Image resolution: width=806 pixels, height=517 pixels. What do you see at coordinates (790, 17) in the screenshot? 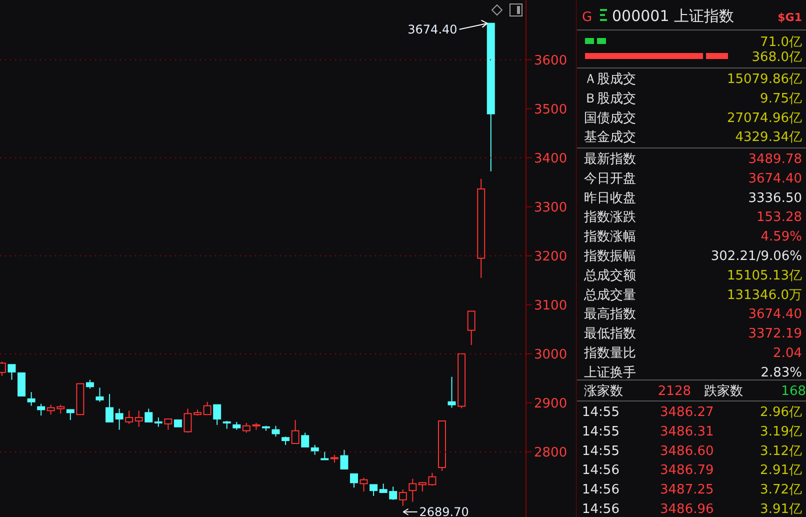
I see `text: $G1` at bounding box center [790, 17].